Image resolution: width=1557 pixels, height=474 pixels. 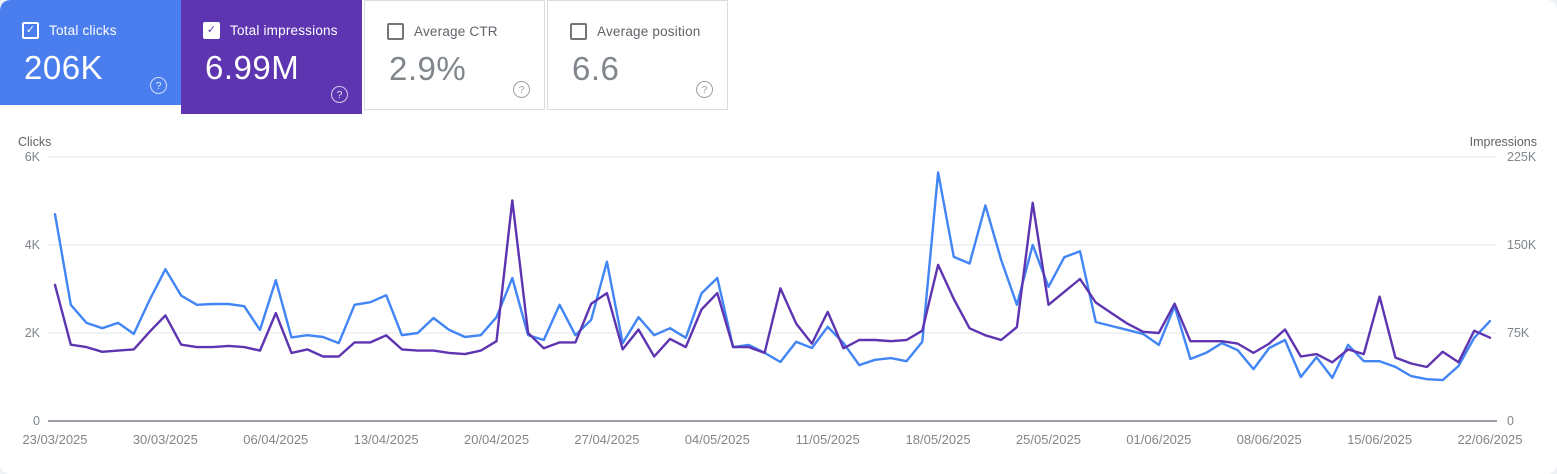 What do you see at coordinates (36, 421) in the screenshot?
I see `y-axis-tick-left: 0` at bounding box center [36, 421].